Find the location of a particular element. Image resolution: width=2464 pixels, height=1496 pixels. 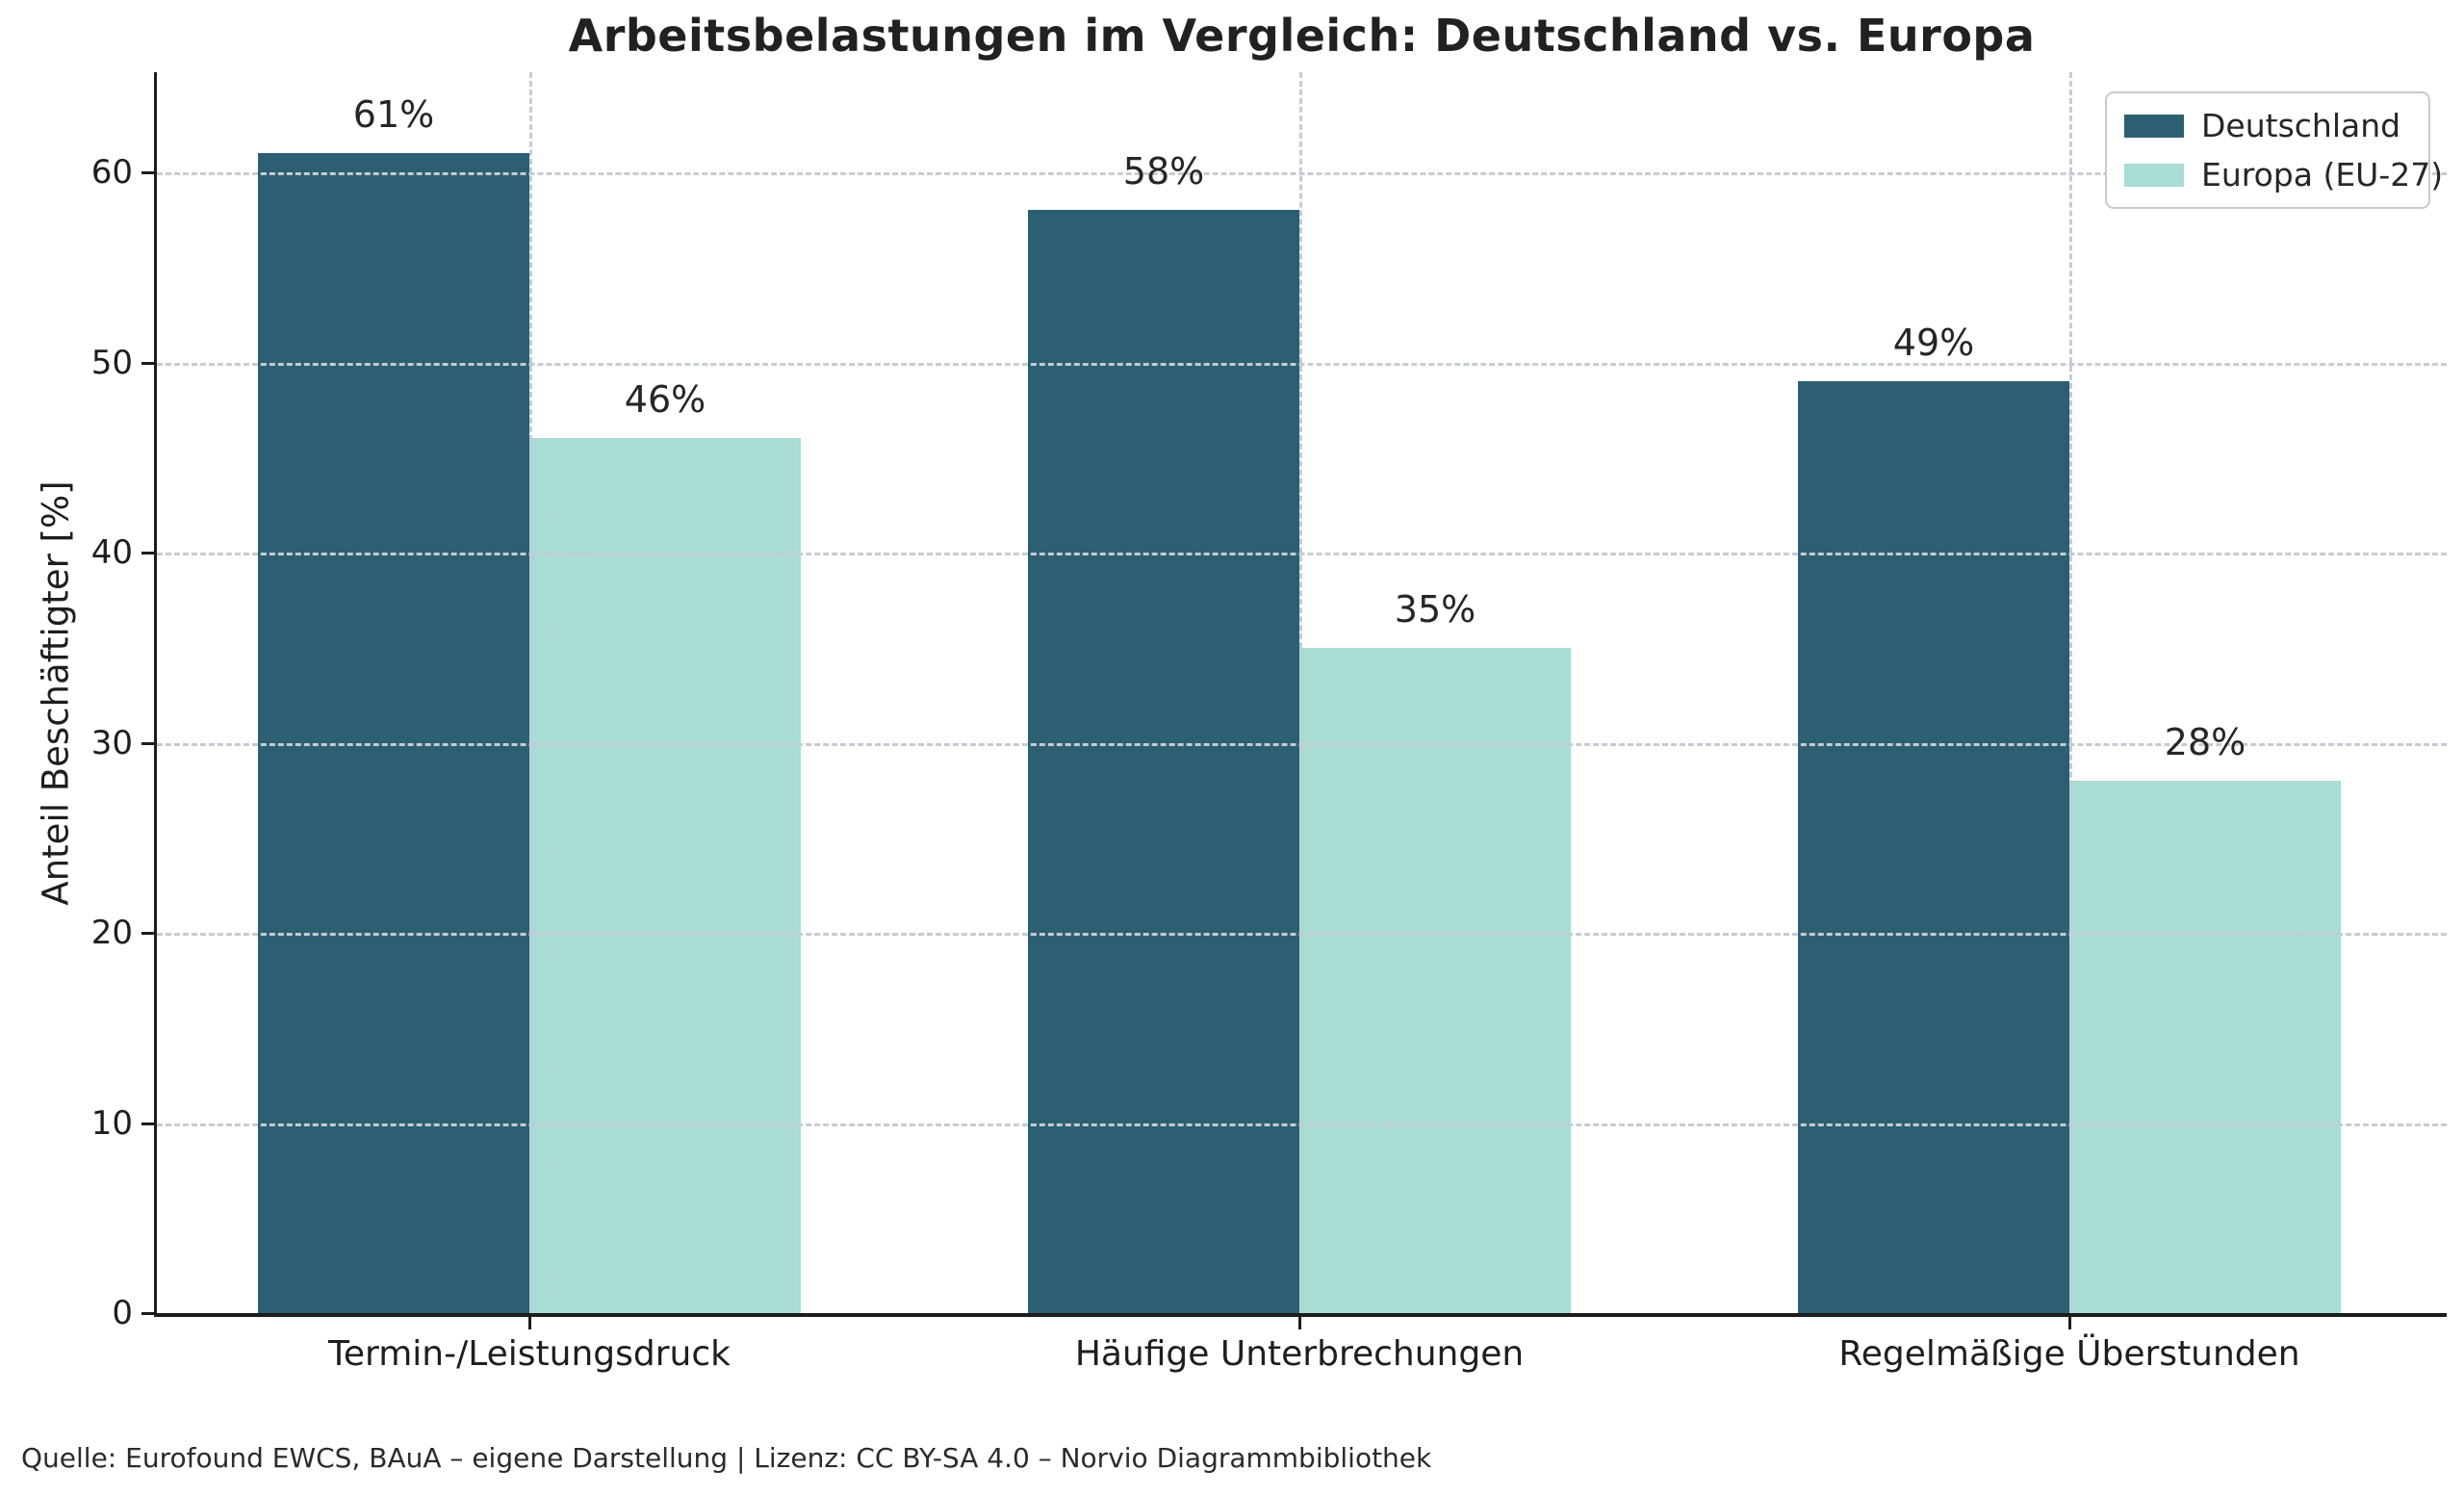

y-tick-label-40: 40 is located at coordinates (111, 553).